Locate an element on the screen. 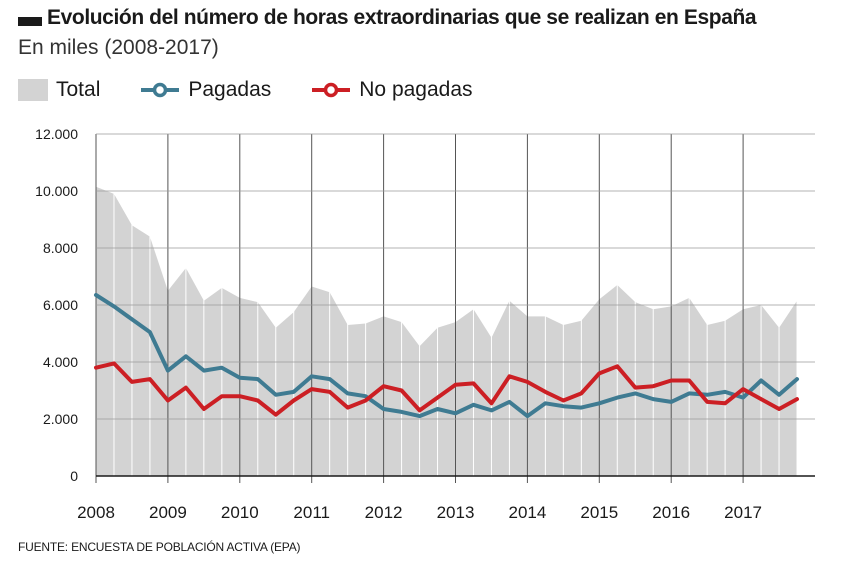 Image resolution: width=847 pixels, height=564 pixels. legend-label-unpaid: No pagadas is located at coordinates (416, 89).